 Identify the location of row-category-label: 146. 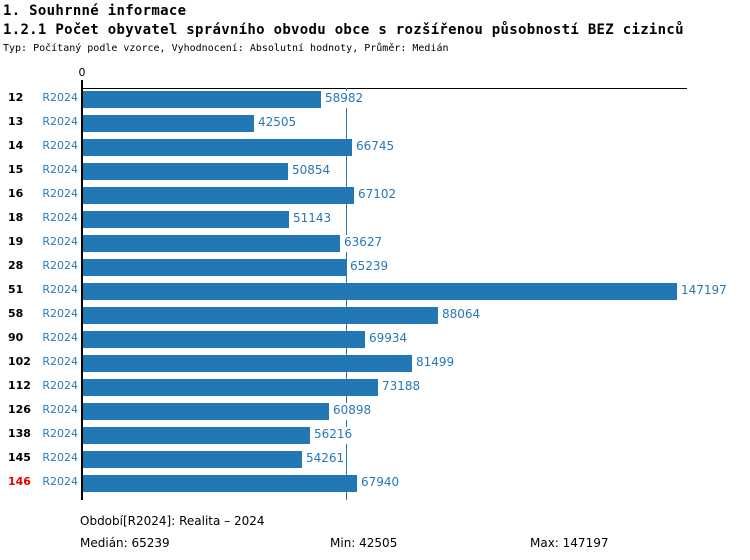
(19, 481).